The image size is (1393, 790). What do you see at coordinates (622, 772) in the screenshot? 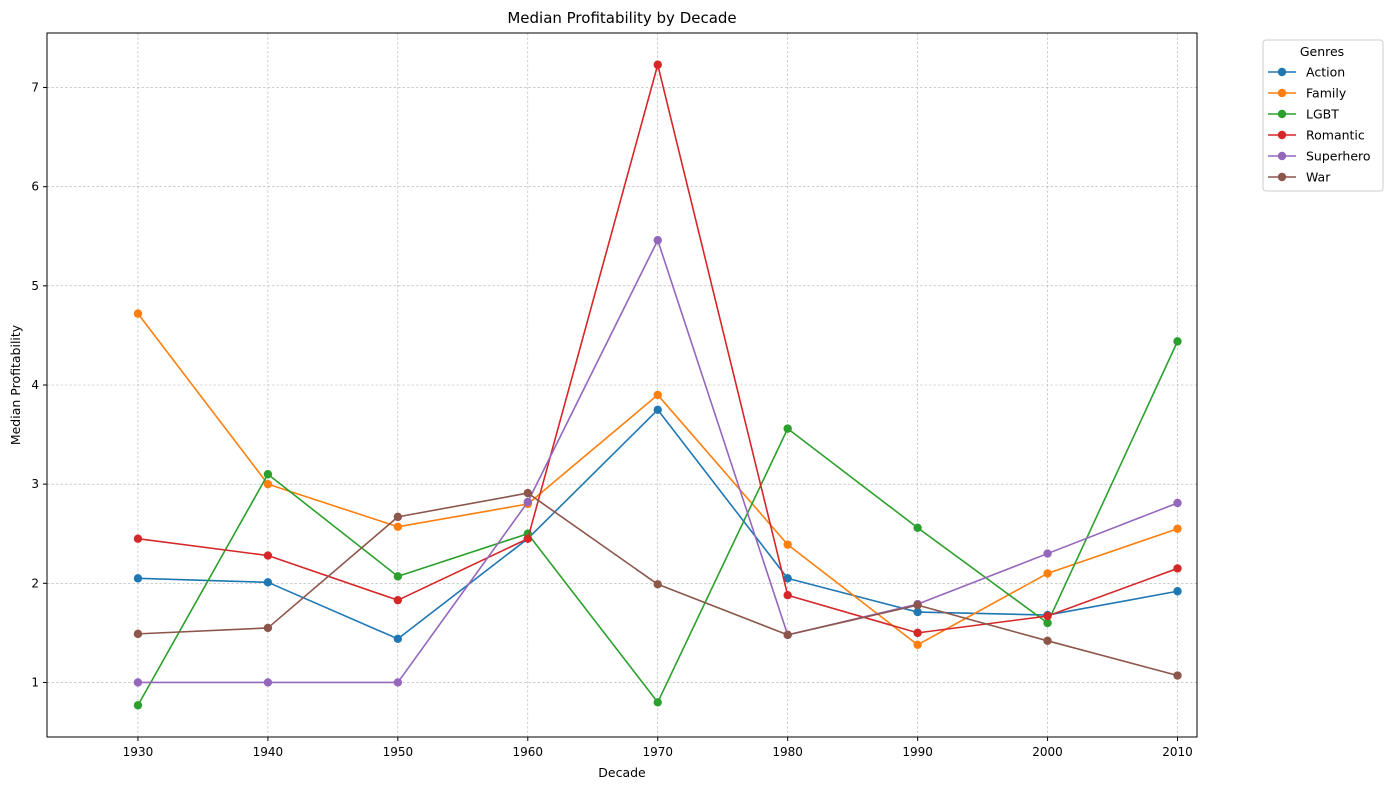
I see `x-axis-label: Decade` at bounding box center [622, 772].